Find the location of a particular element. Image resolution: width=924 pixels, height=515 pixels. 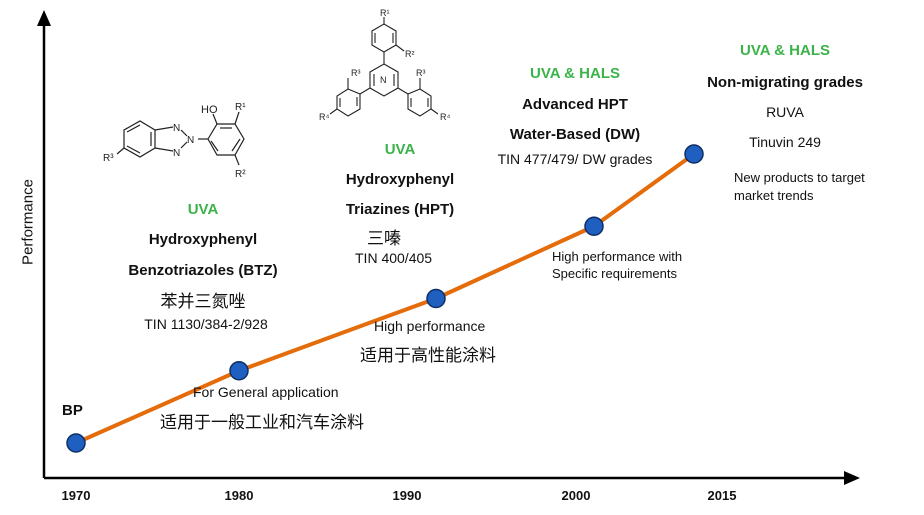

btz-products: TIN 1130/384-2/928 is located at coordinates (206, 324).